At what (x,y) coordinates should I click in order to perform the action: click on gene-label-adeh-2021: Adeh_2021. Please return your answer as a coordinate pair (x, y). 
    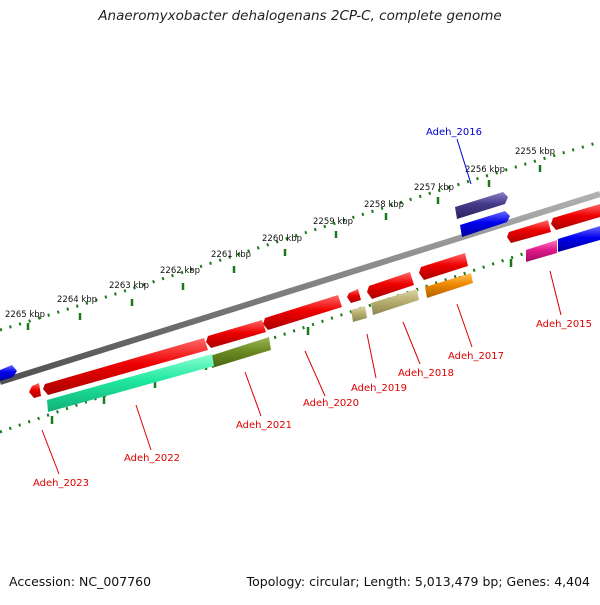
    Looking at the image, I should click on (264, 425).